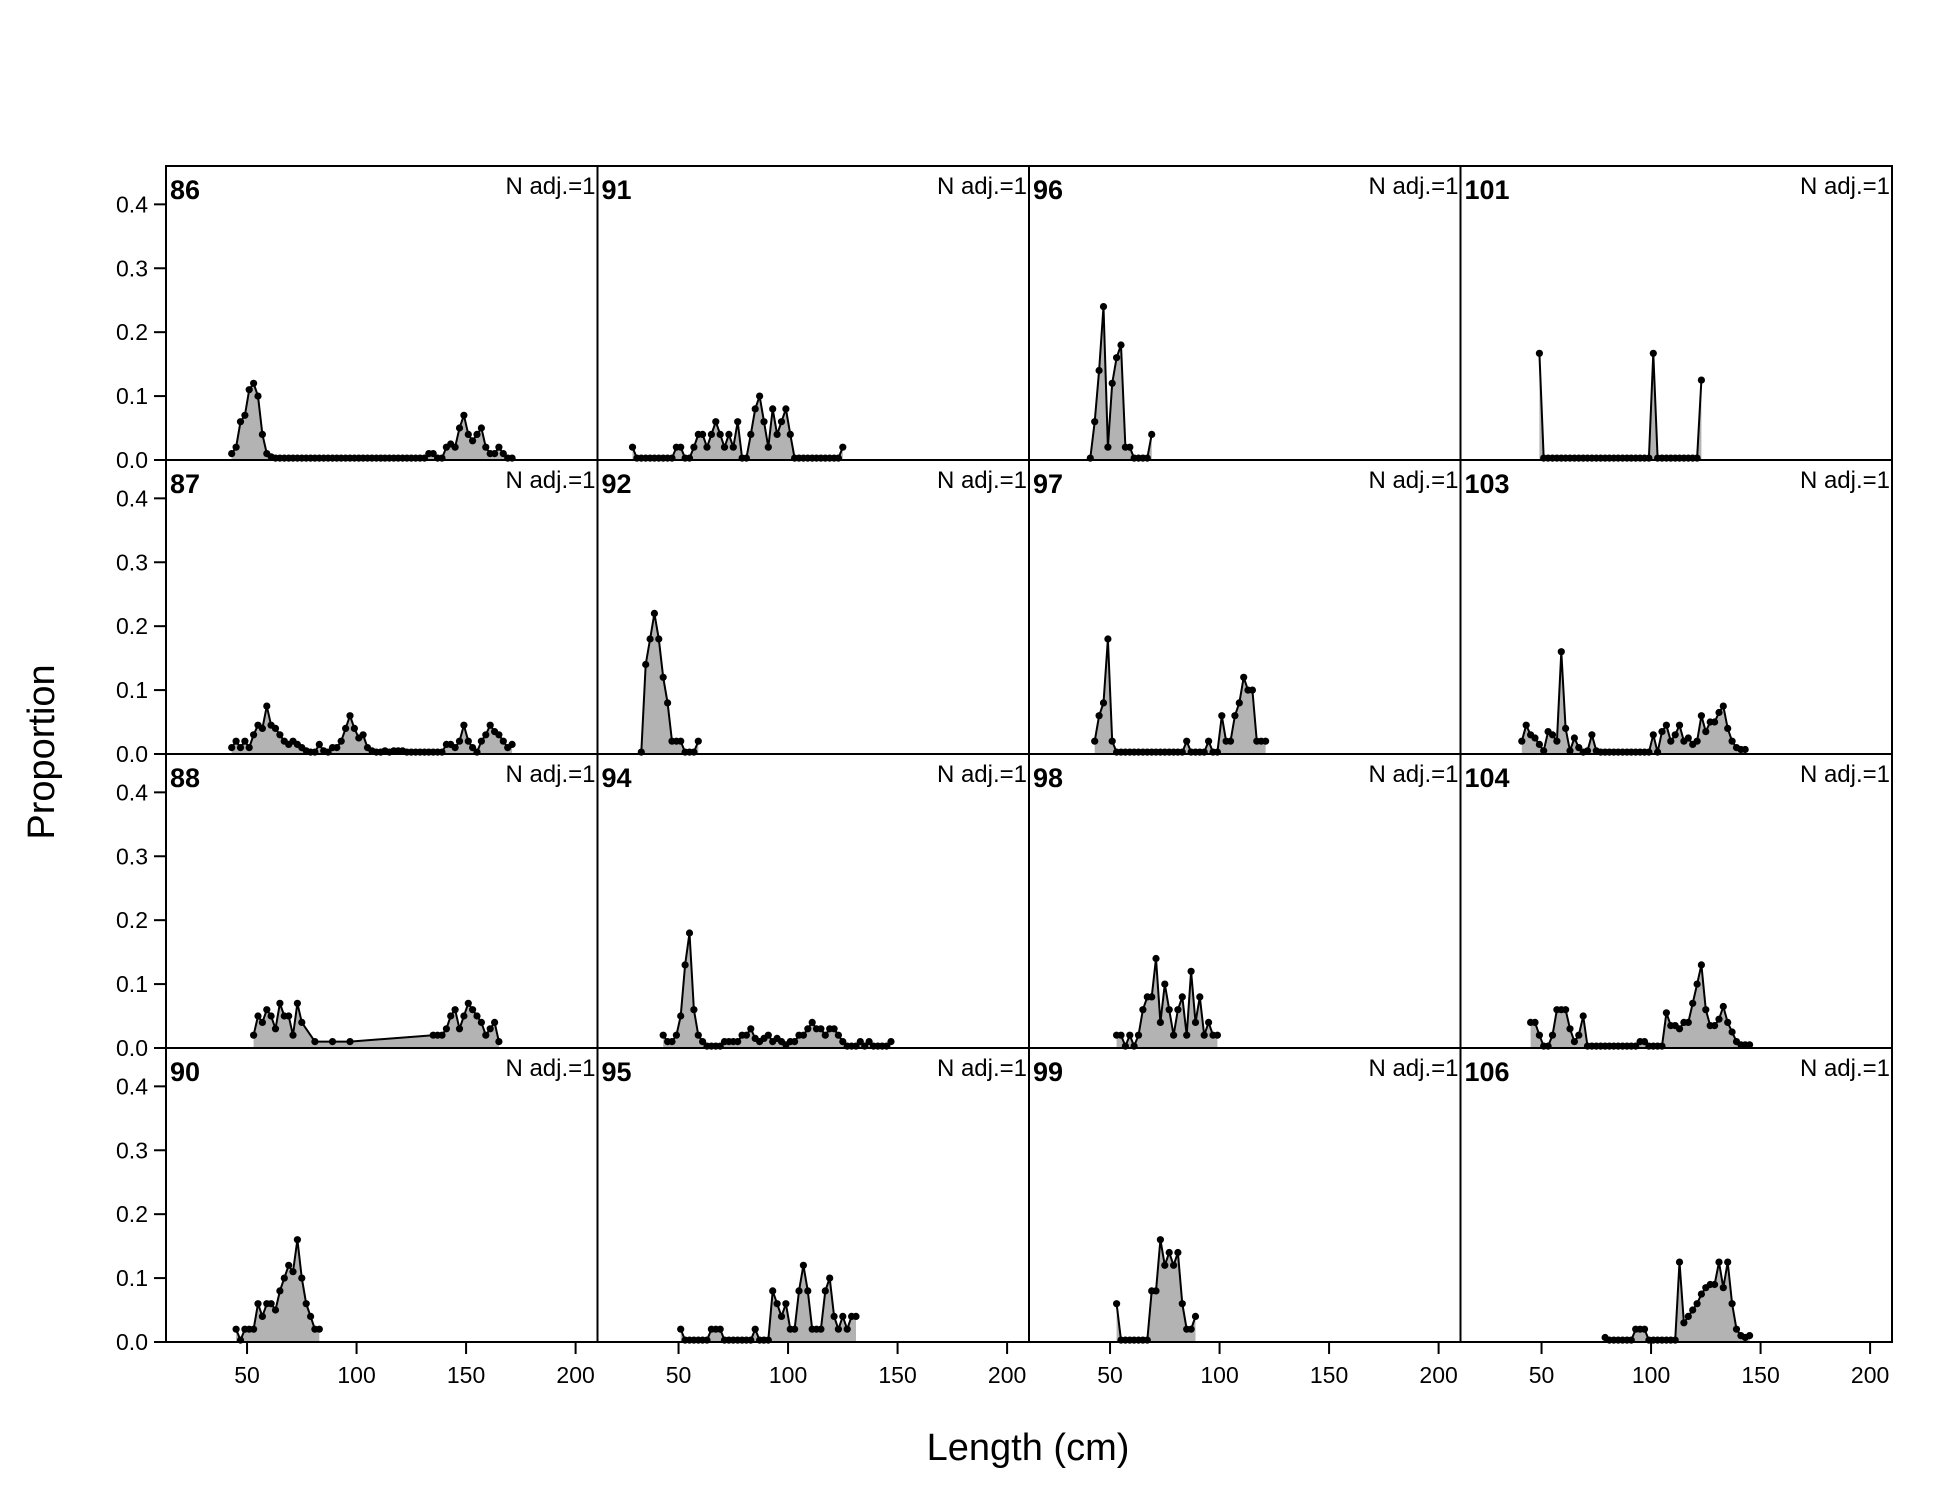 This screenshot has width=1950, height=1500. Describe the element at coordinates (185, 190) in the screenshot. I see `panel-label: 86` at that location.